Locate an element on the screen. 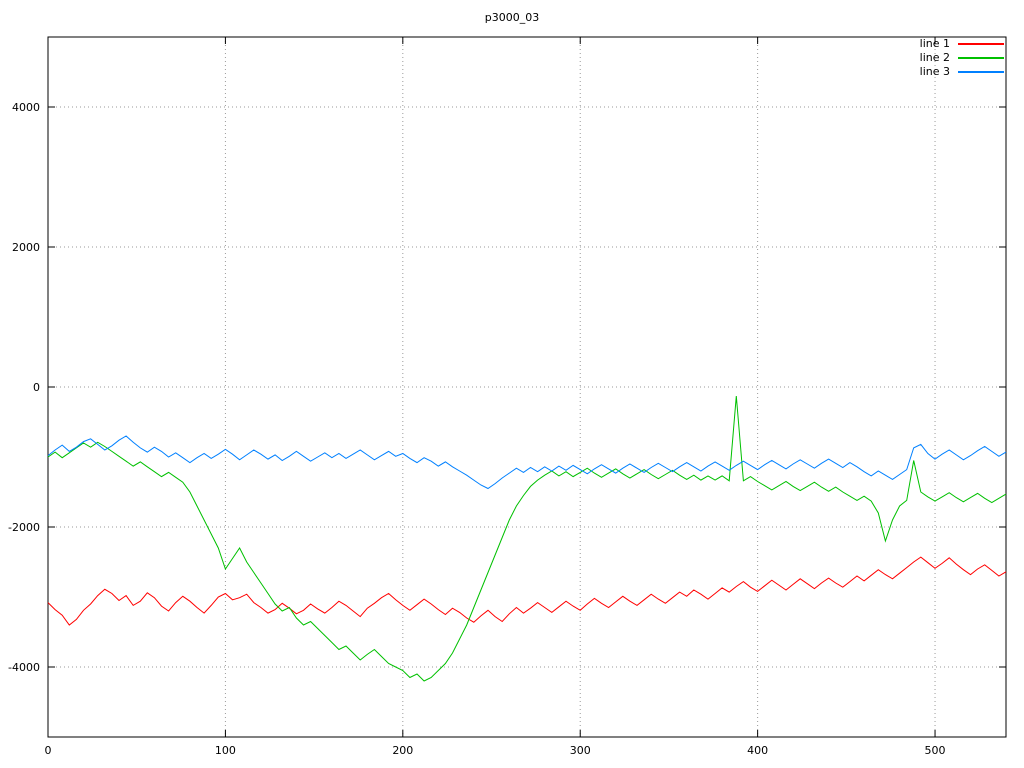 The height and width of the screenshot is (768, 1024). legend-entry: line 2 is located at coordinates (962, 57).